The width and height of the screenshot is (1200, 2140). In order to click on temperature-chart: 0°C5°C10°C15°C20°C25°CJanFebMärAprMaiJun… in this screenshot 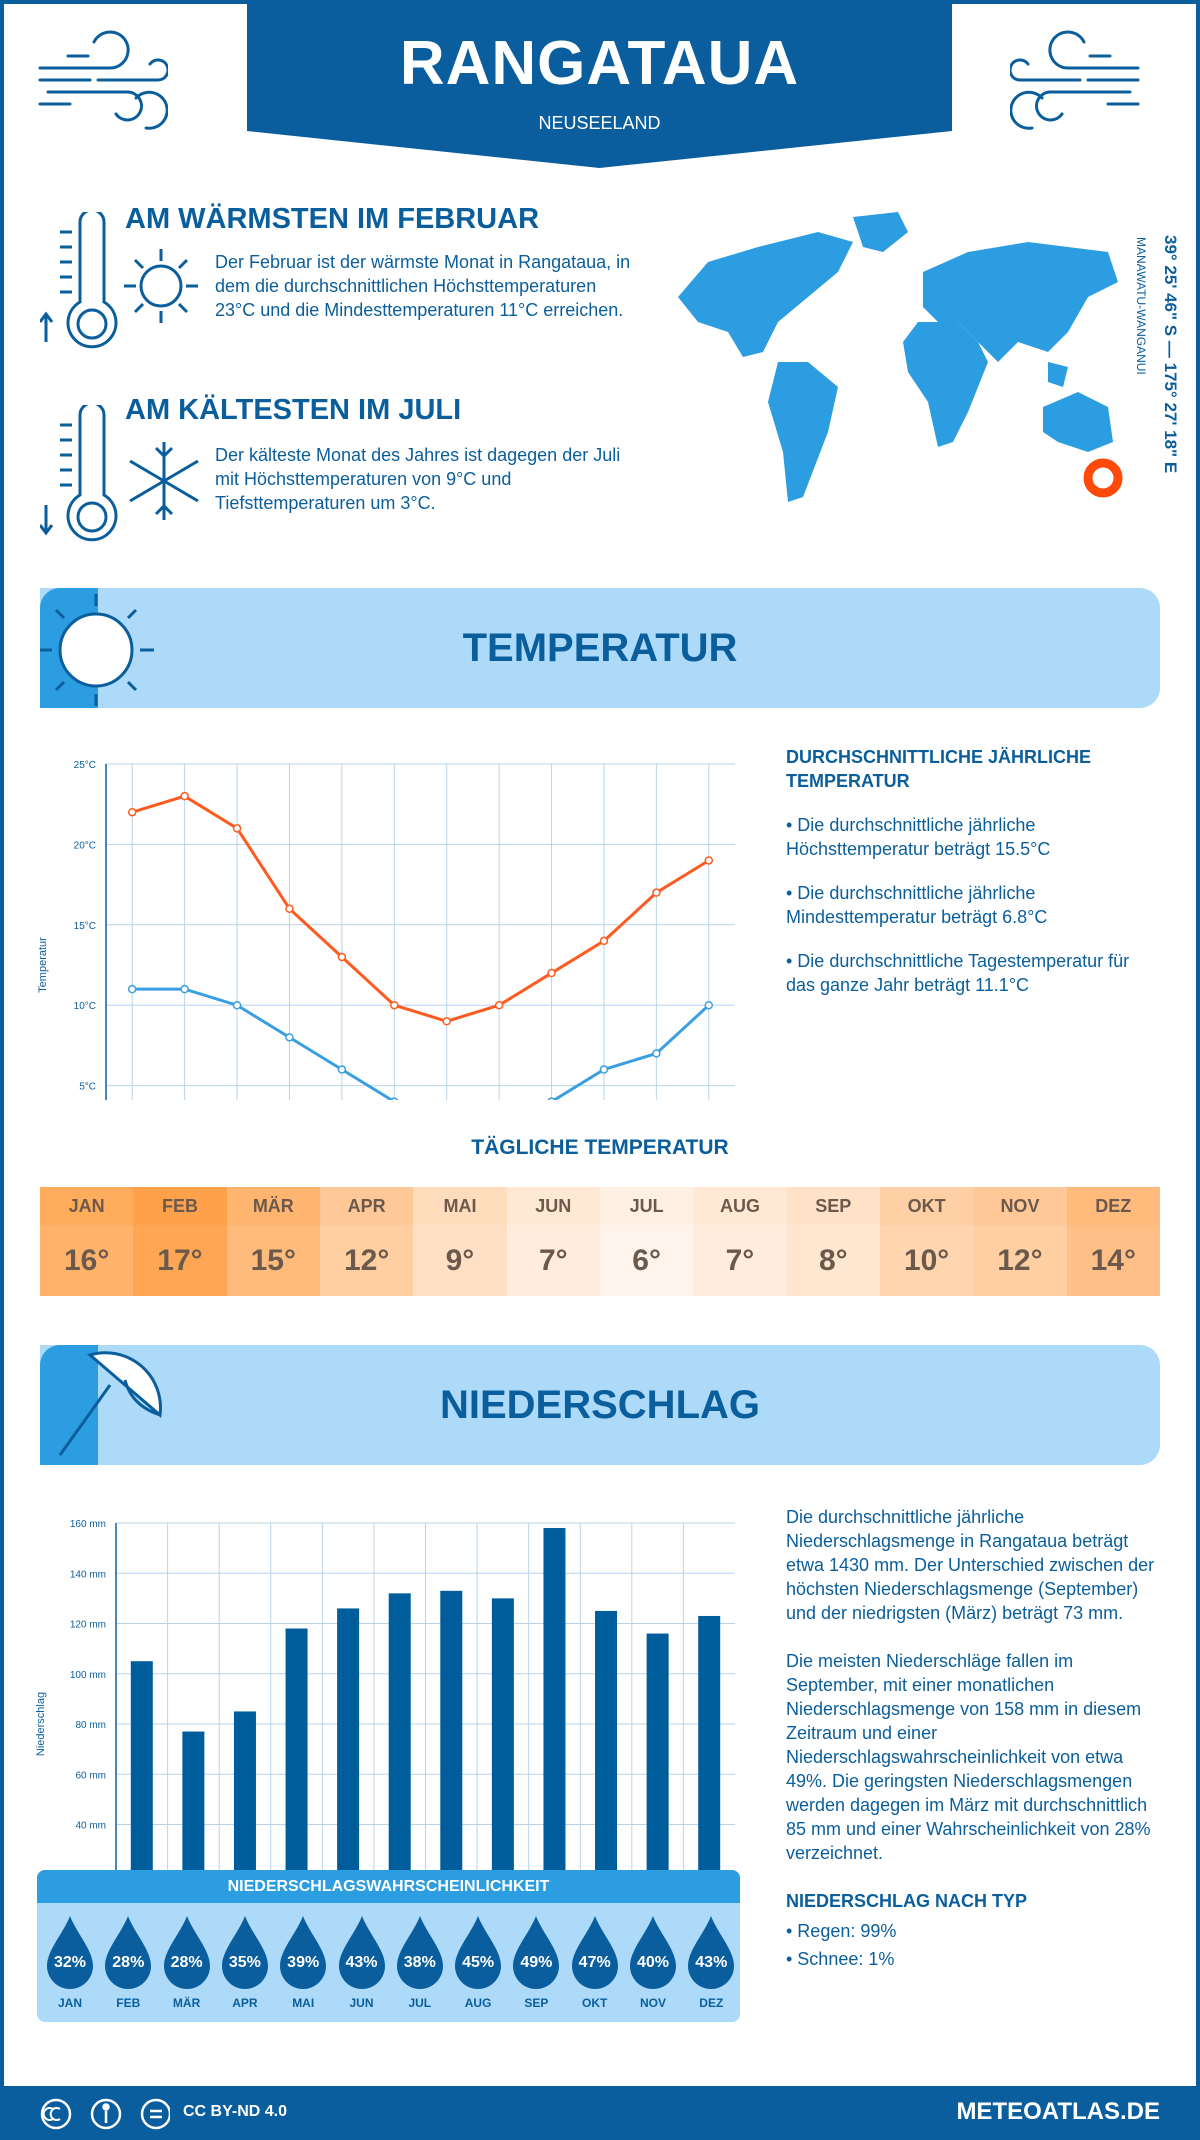, I will do `click(386, 930)`.